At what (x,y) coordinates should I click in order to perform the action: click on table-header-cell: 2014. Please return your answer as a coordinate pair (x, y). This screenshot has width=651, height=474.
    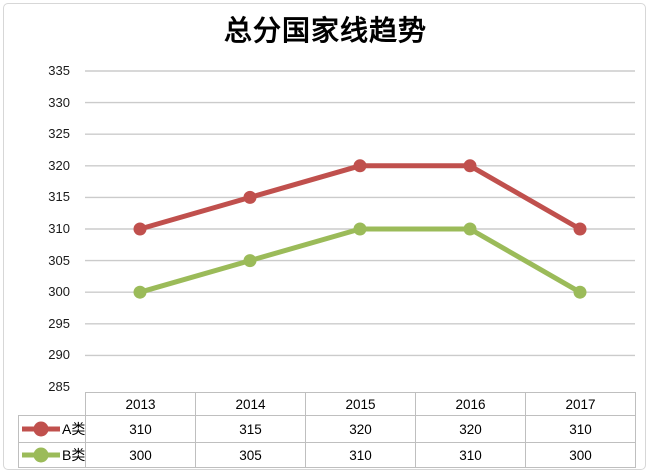
    Looking at the image, I should click on (250, 404).